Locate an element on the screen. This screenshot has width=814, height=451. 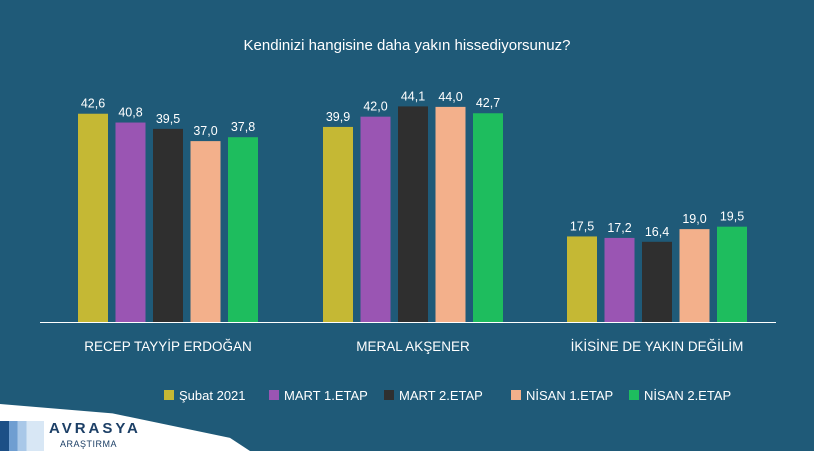
legend-label: MART 2.ETAP is located at coordinates (441, 395).